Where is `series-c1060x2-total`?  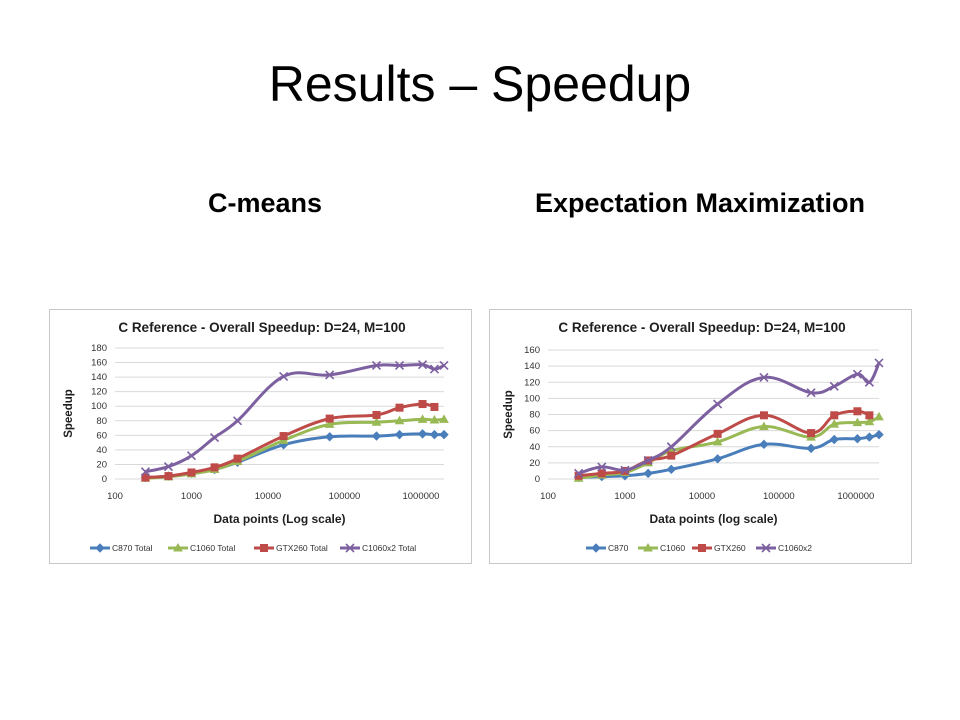
series-c1060x2-total is located at coordinates (294, 418).